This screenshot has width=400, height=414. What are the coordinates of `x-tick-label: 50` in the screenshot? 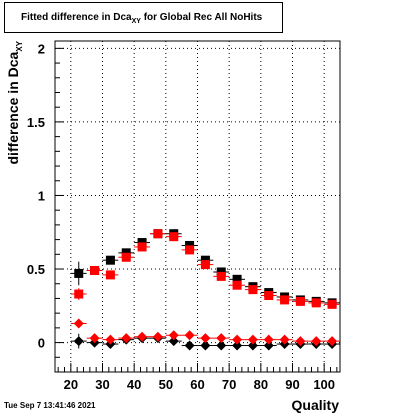 It's located at (166, 384).